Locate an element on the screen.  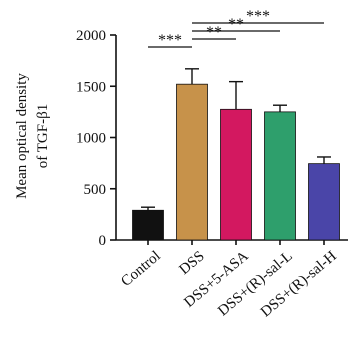
x-tick-label: DSS is located at coordinates (191, 263).